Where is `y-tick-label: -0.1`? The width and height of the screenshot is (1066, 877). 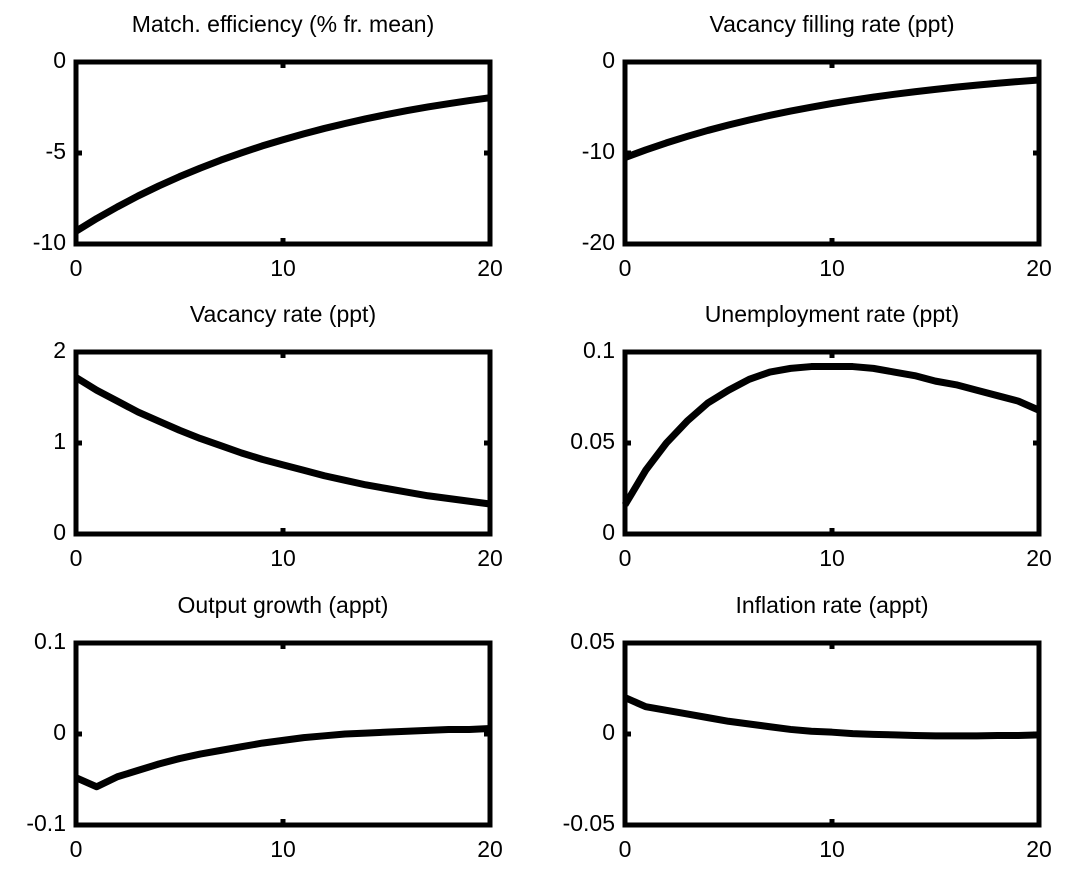
y-tick-label: -0.1 is located at coordinates (46, 823).